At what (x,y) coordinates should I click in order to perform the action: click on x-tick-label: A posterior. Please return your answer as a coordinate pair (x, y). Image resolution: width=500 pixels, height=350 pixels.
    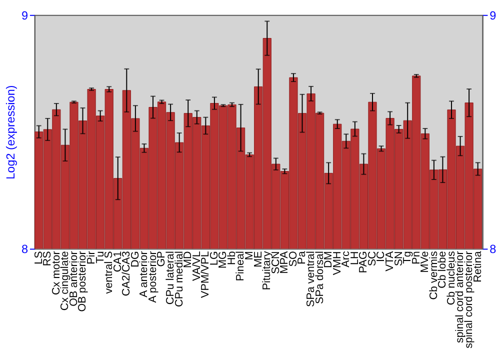
    Looking at the image, I should click on (152, 276).